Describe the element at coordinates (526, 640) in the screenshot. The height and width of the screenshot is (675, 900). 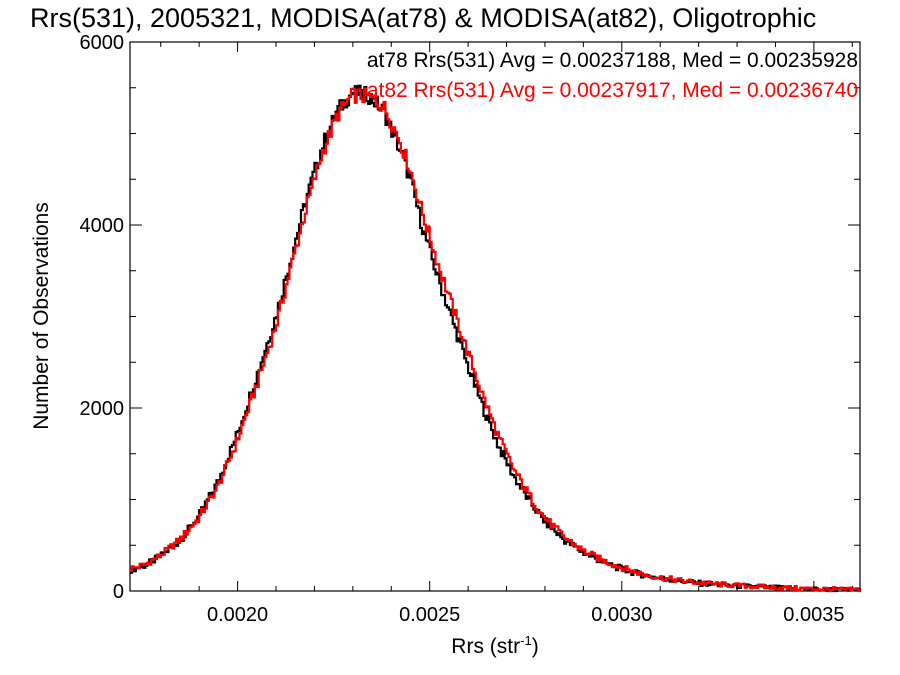
I see `x-axis-label-sup: -1` at that location.